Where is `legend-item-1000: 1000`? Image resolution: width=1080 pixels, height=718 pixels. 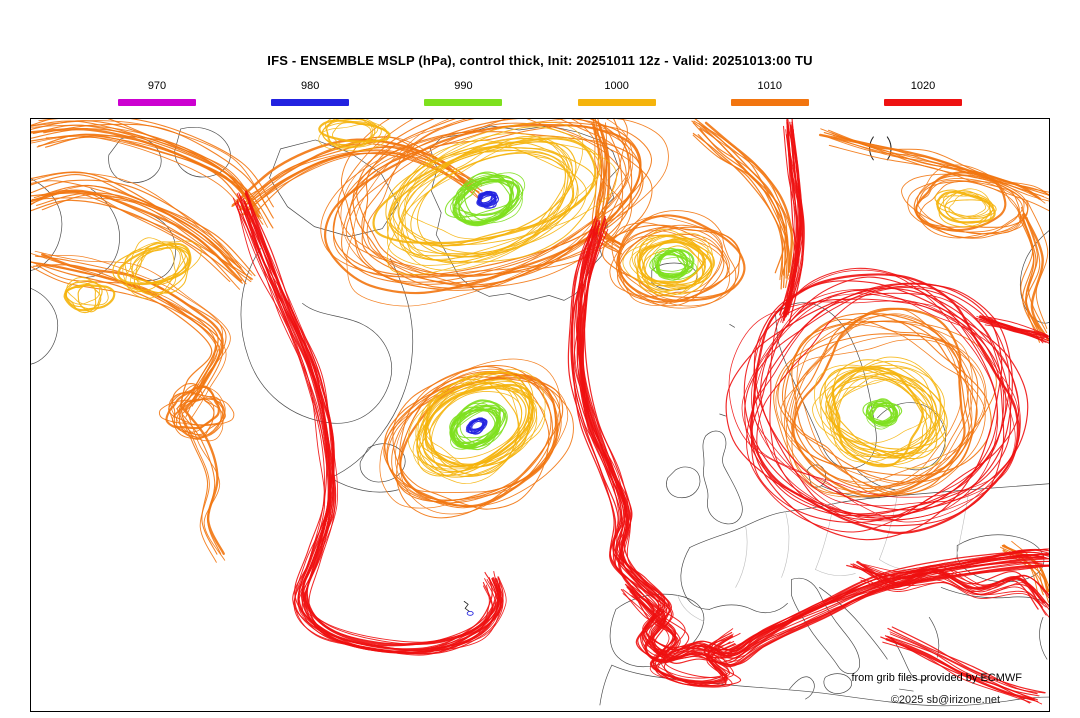
legend-item-1000: 1000 is located at coordinates (616, 93).